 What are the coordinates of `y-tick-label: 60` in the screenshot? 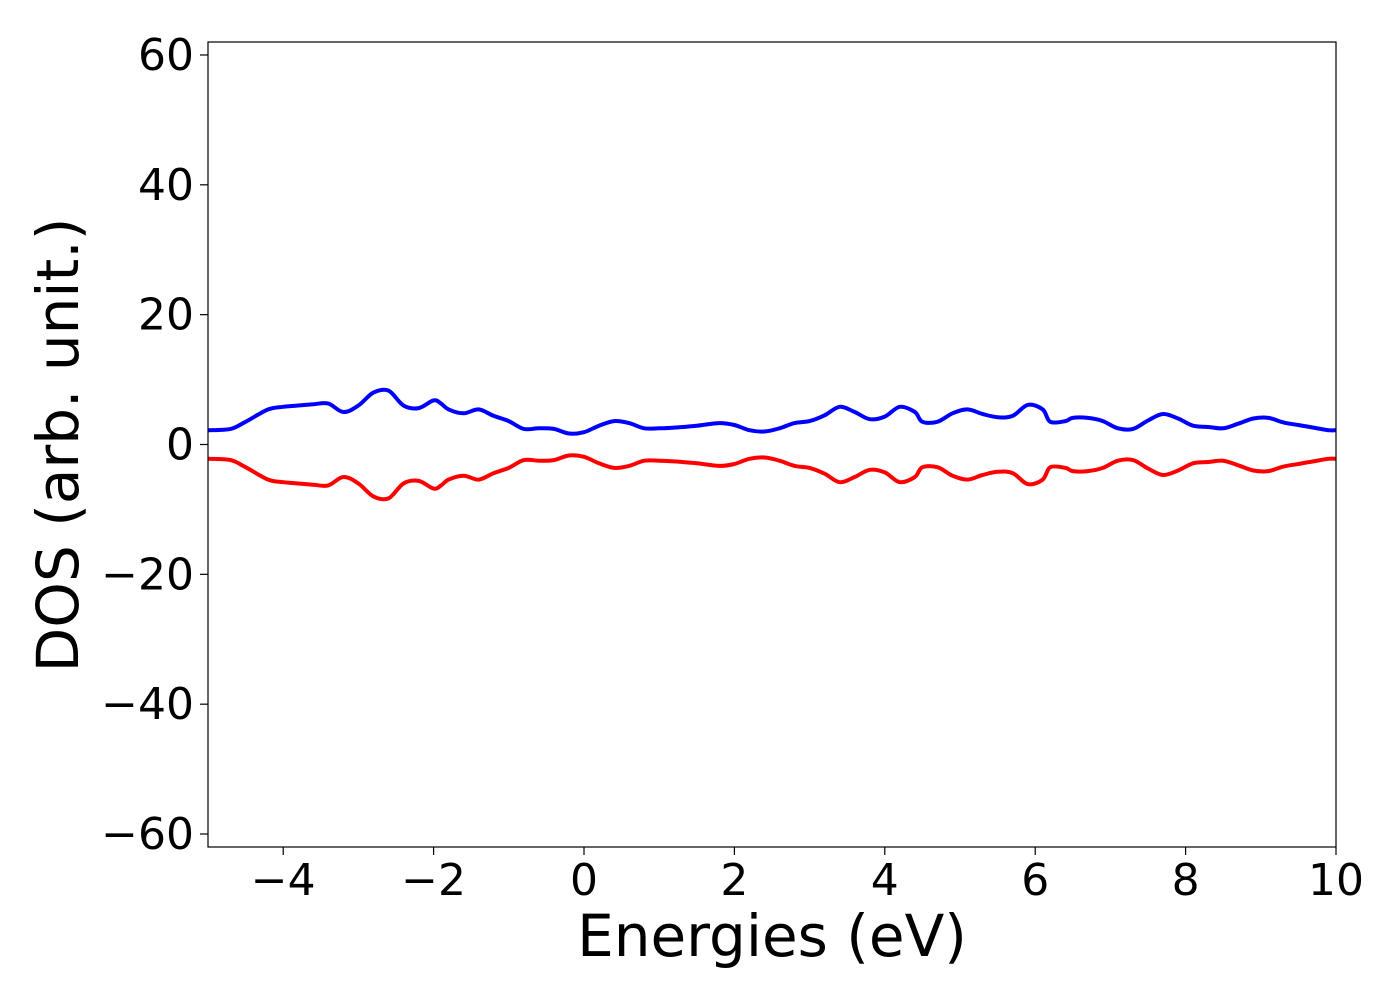 It's located at (166, 55).